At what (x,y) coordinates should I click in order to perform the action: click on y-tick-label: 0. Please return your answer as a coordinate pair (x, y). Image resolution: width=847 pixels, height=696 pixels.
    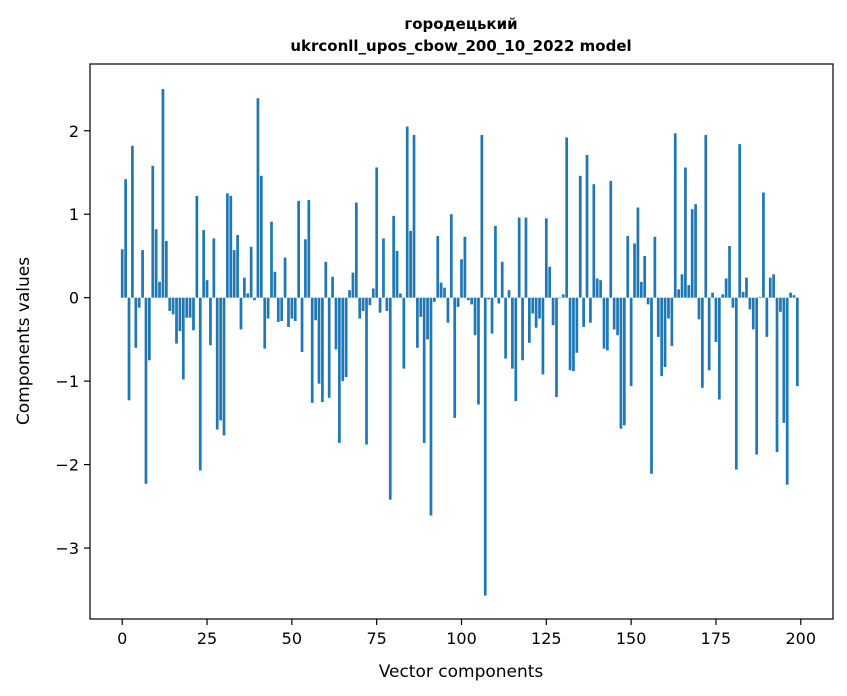
    Looking at the image, I should click on (74, 298).